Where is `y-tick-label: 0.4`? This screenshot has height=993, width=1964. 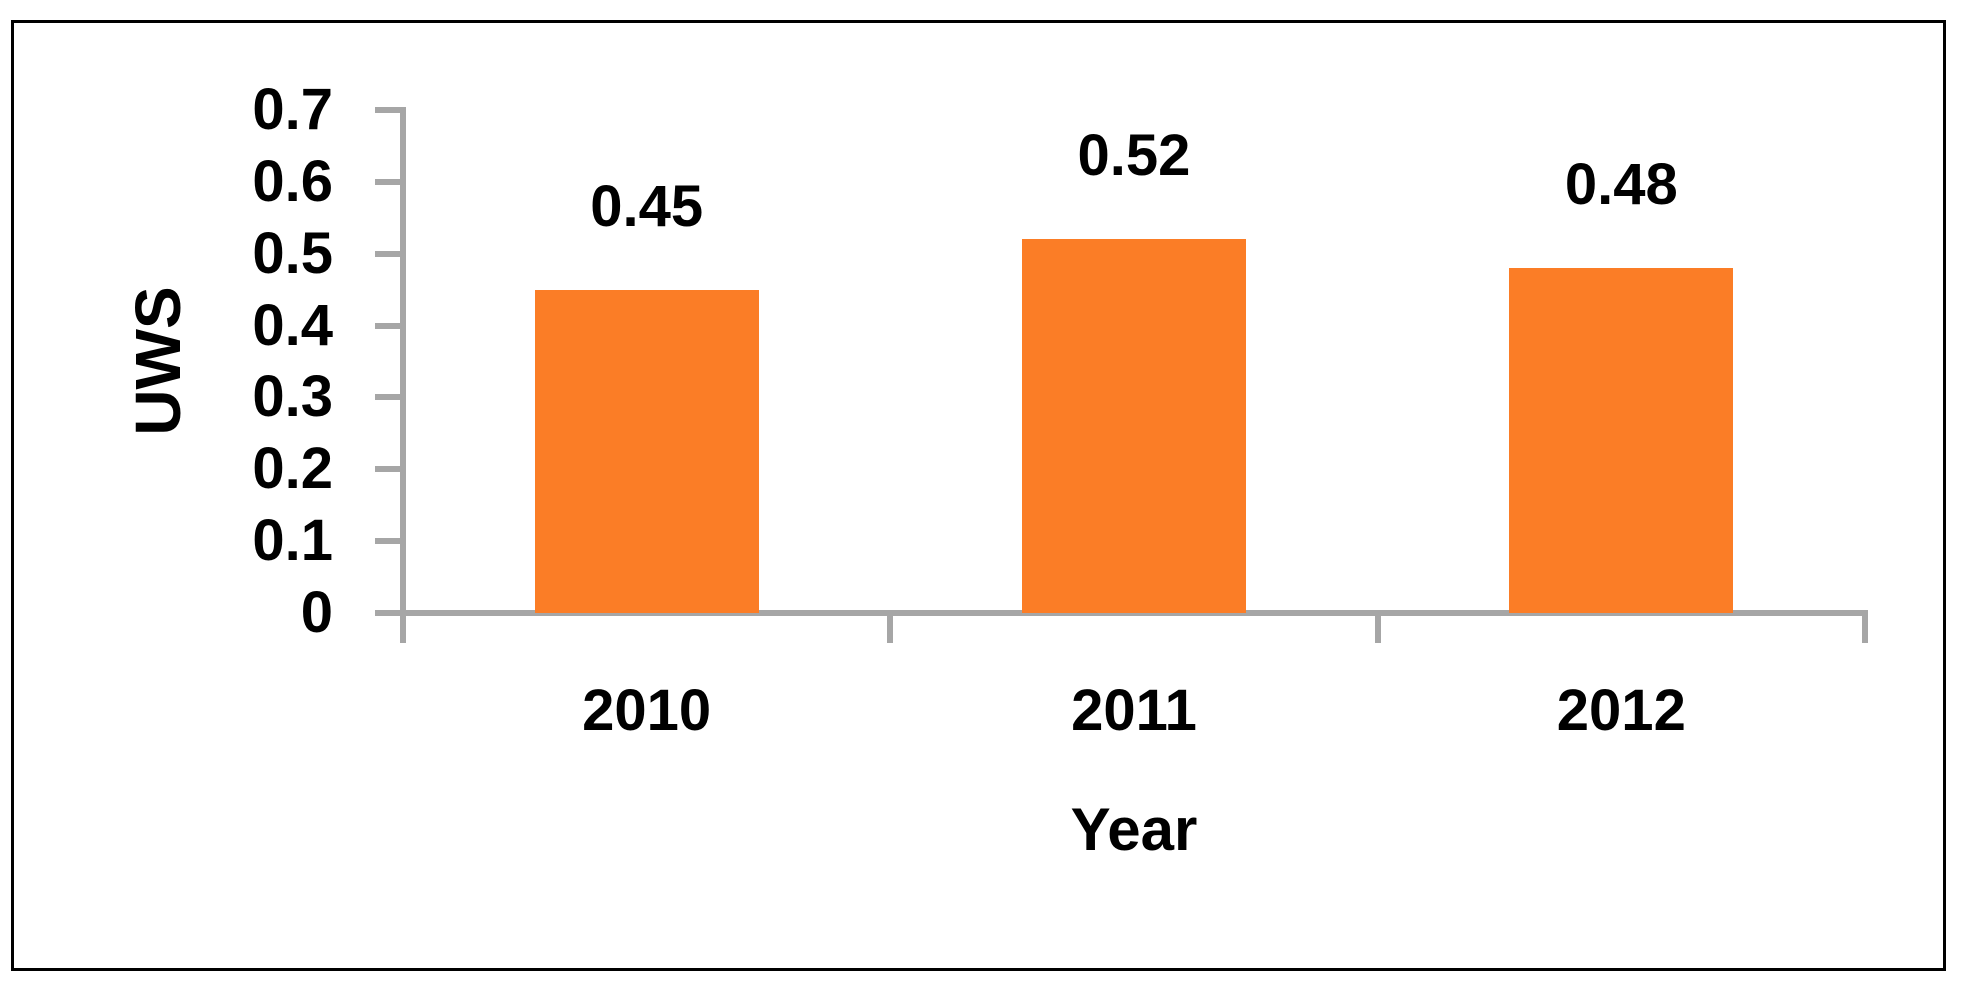
y-tick-label: 0.4 is located at coordinates (292, 325).